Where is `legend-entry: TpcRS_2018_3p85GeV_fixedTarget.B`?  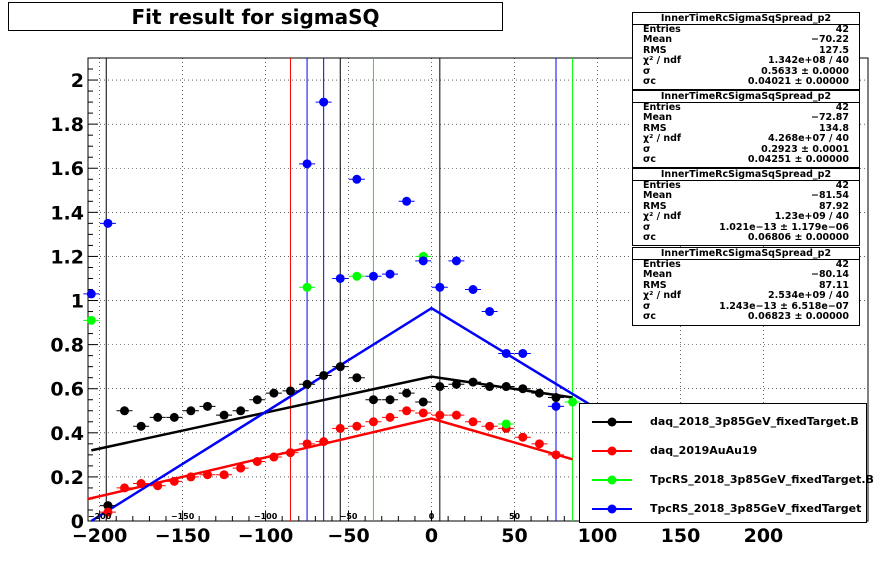
legend-entry: TpcRS_2018_3p85GeV_fixedTarget.B is located at coordinates (727, 480).